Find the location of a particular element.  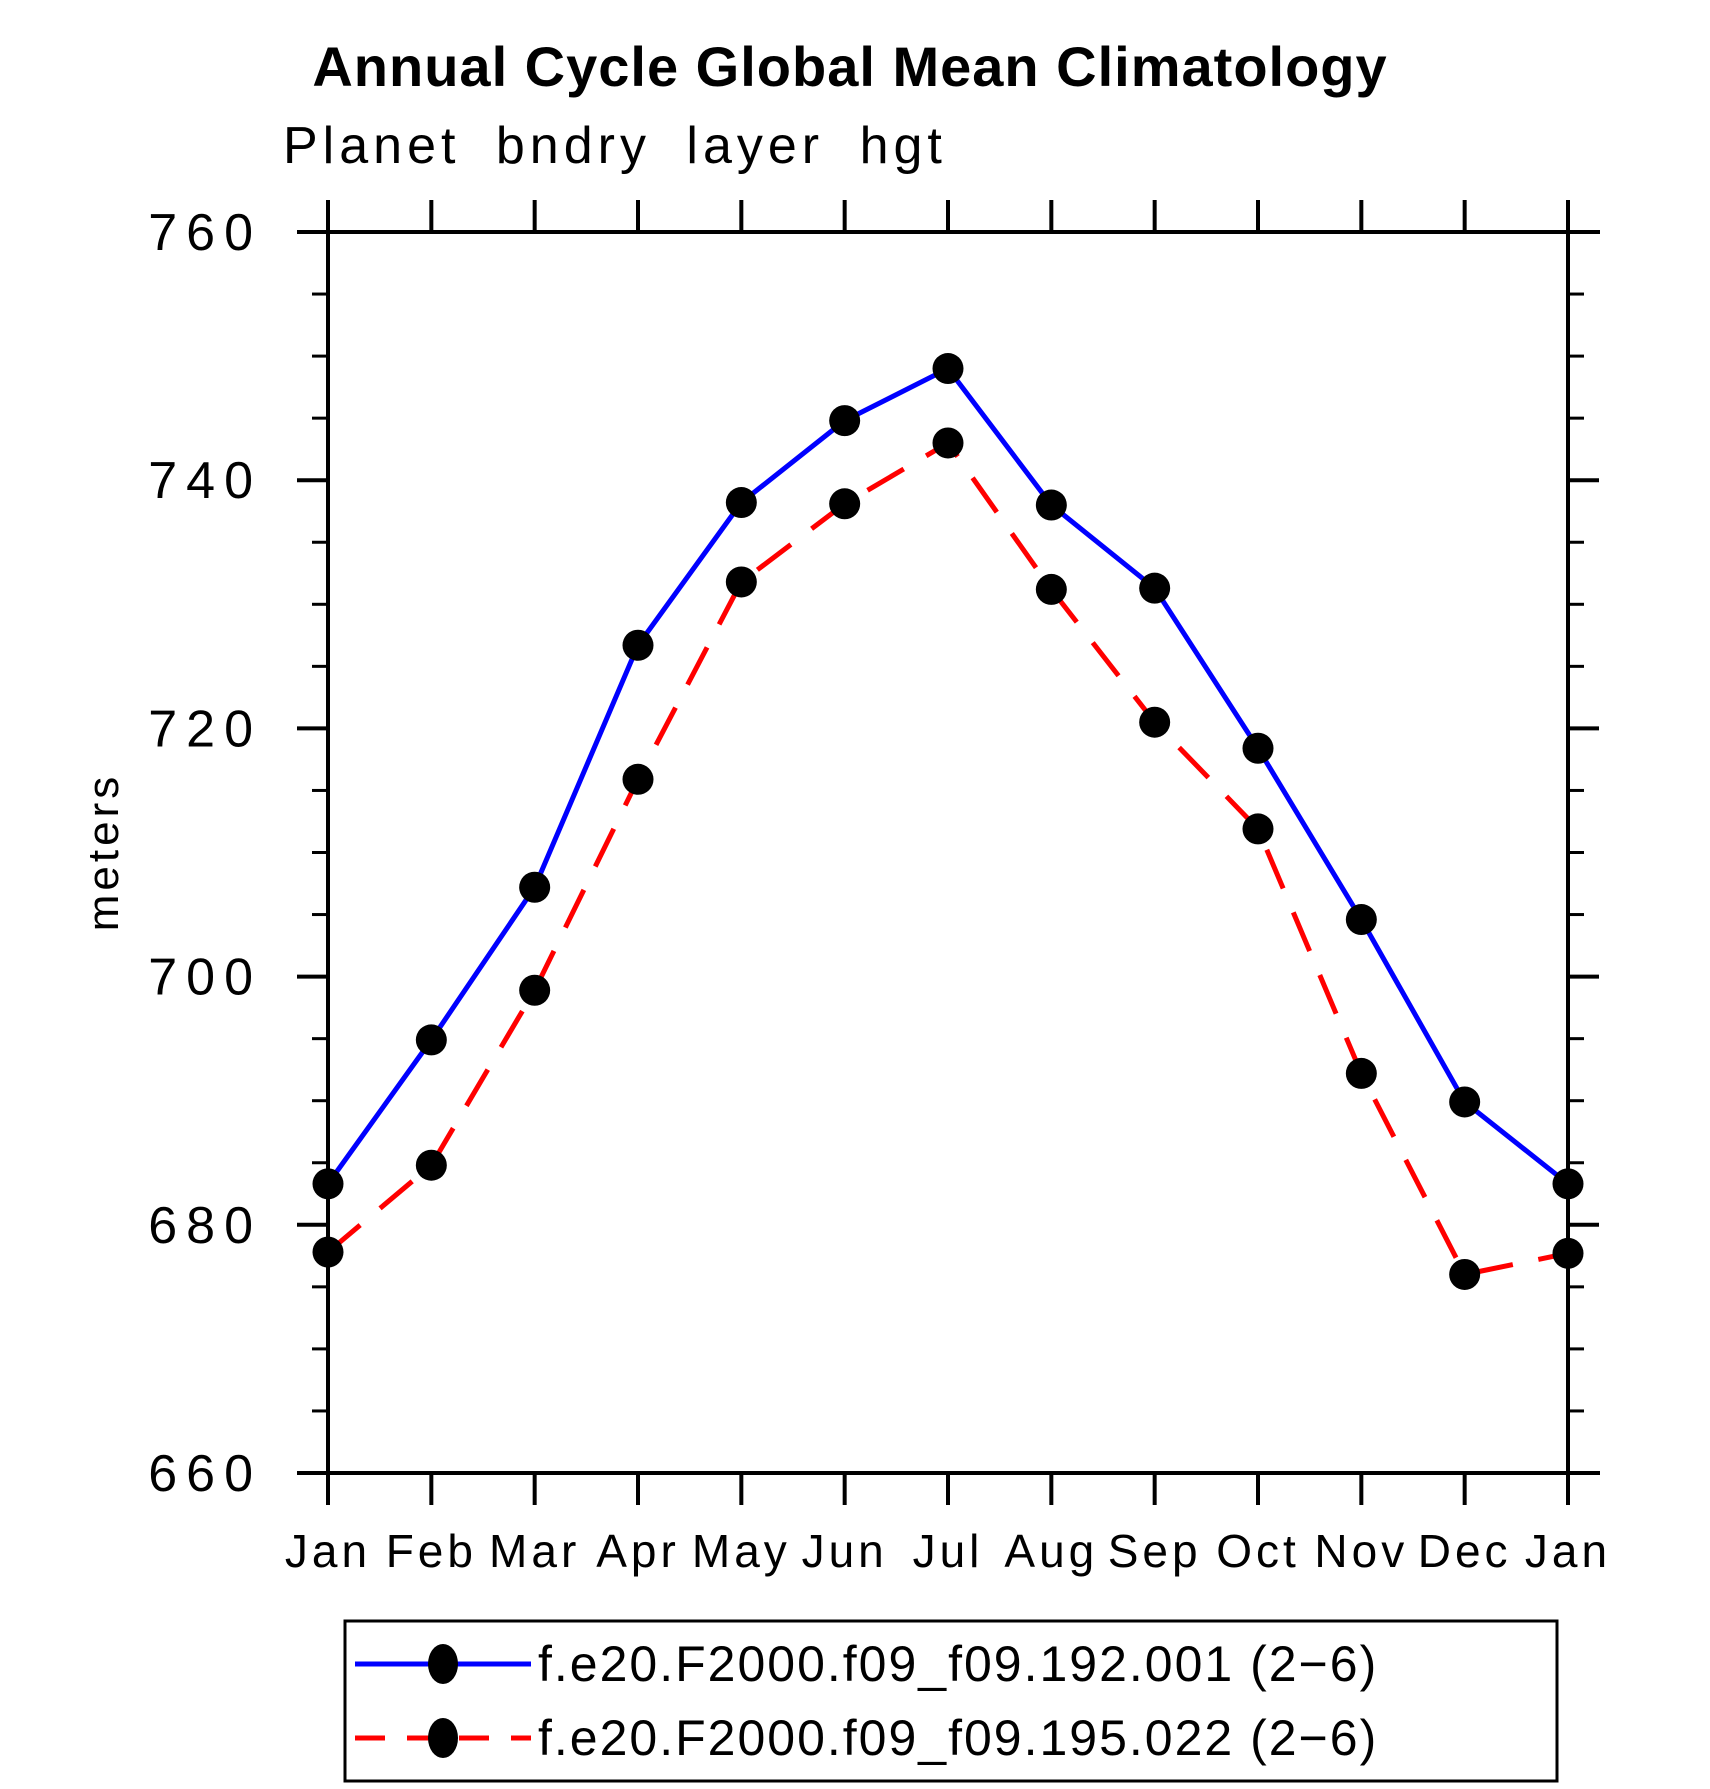

y-tick-label: 700 is located at coordinates (205, 978).